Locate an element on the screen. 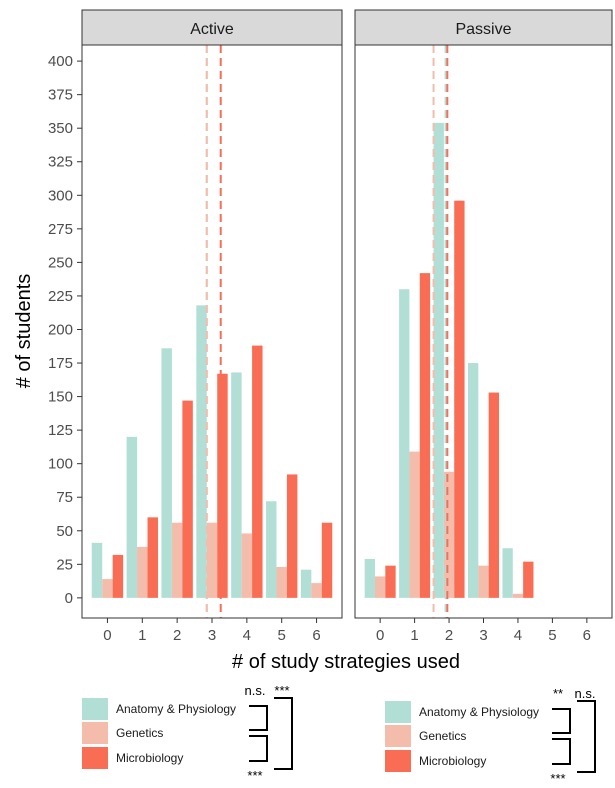 This screenshot has height=788, width=615. panel-active-sig-label-2: *** is located at coordinates (254, 775).